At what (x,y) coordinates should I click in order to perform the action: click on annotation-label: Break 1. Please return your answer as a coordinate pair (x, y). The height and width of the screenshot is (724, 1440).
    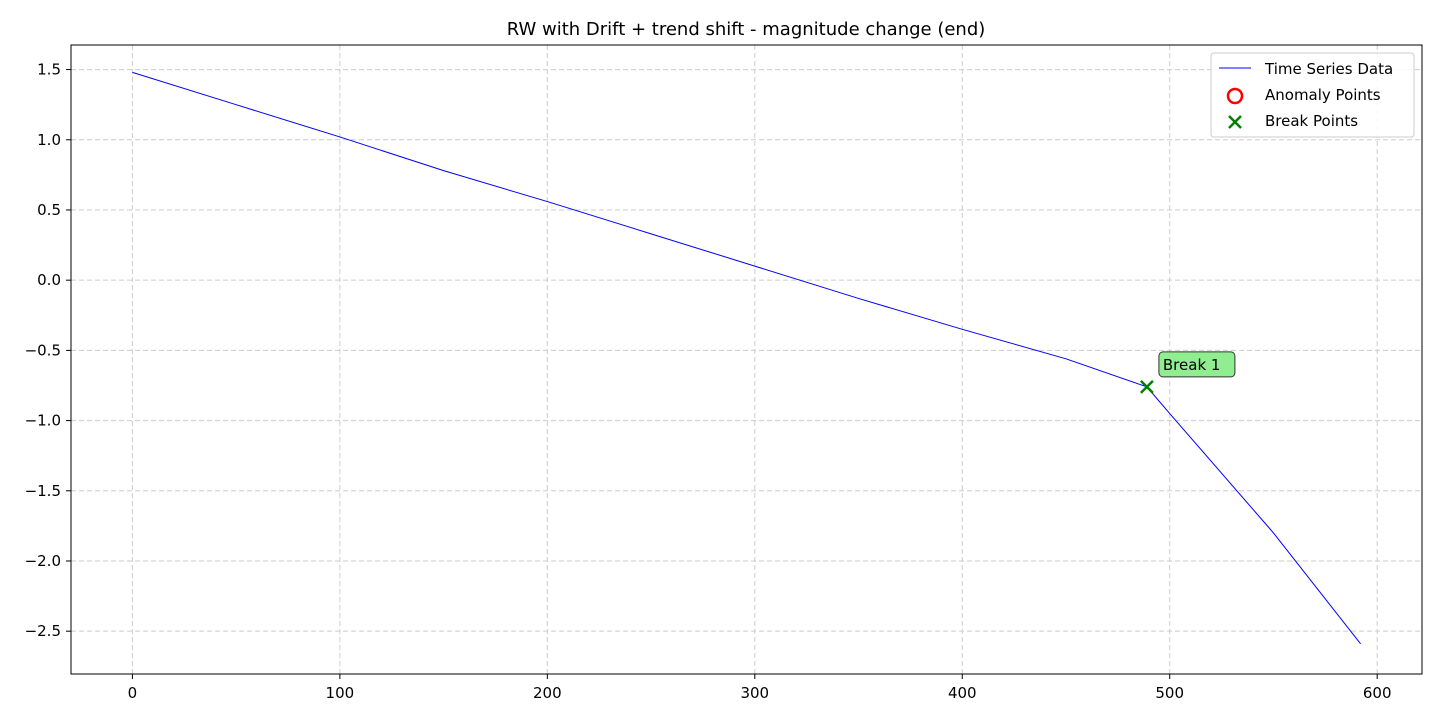
    Looking at the image, I should click on (1192, 365).